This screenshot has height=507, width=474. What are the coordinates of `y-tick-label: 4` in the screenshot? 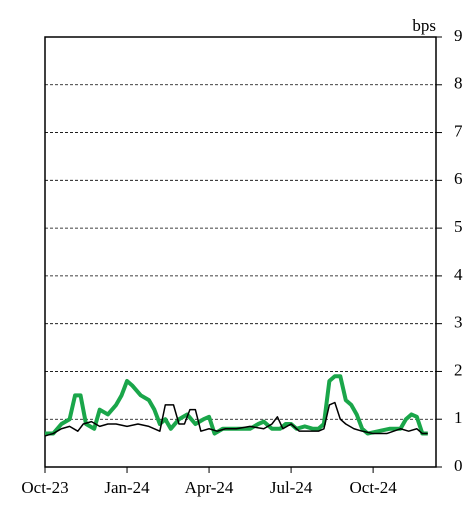 It's located at (458, 274).